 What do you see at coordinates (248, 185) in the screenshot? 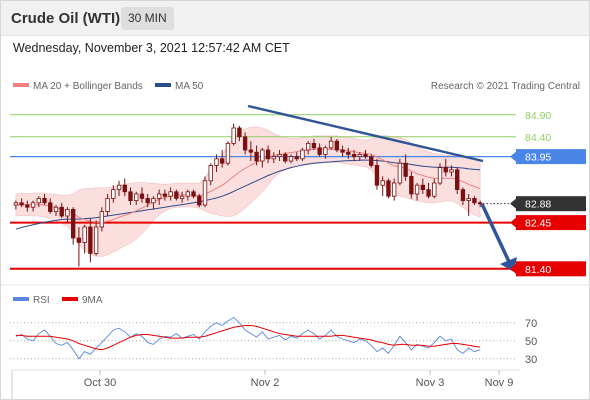
I see `ma20-line` at bounding box center [248, 185].